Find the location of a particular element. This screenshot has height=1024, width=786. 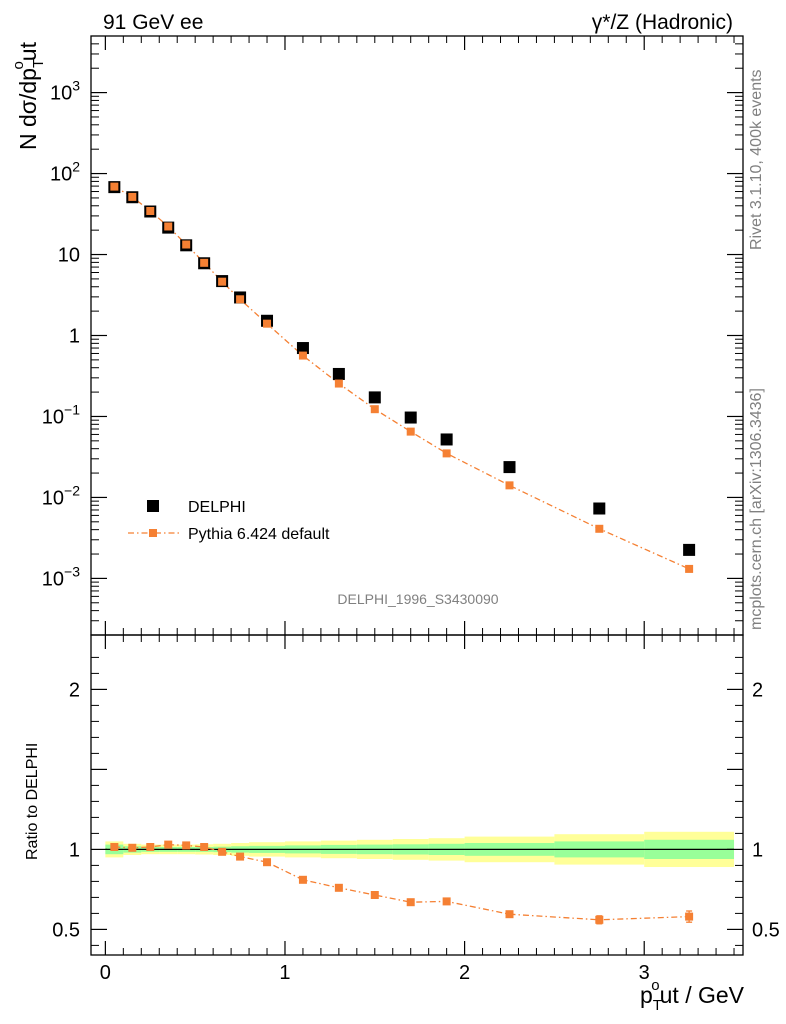

main-y-tick-label: 10² is located at coordinates (65, 172).